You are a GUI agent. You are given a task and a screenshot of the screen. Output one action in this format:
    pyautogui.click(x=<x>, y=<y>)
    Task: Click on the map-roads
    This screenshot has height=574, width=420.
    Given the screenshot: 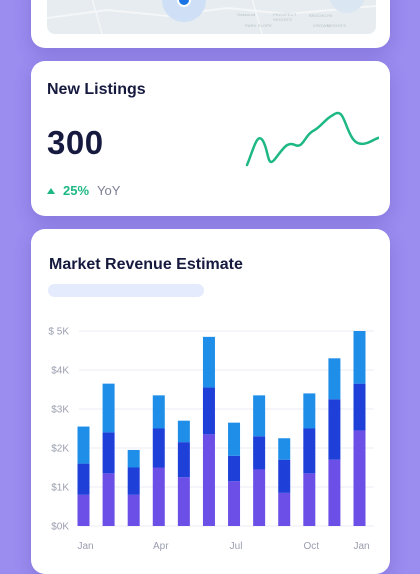 What is the action you would take?
    pyautogui.click(x=211, y=17)
    